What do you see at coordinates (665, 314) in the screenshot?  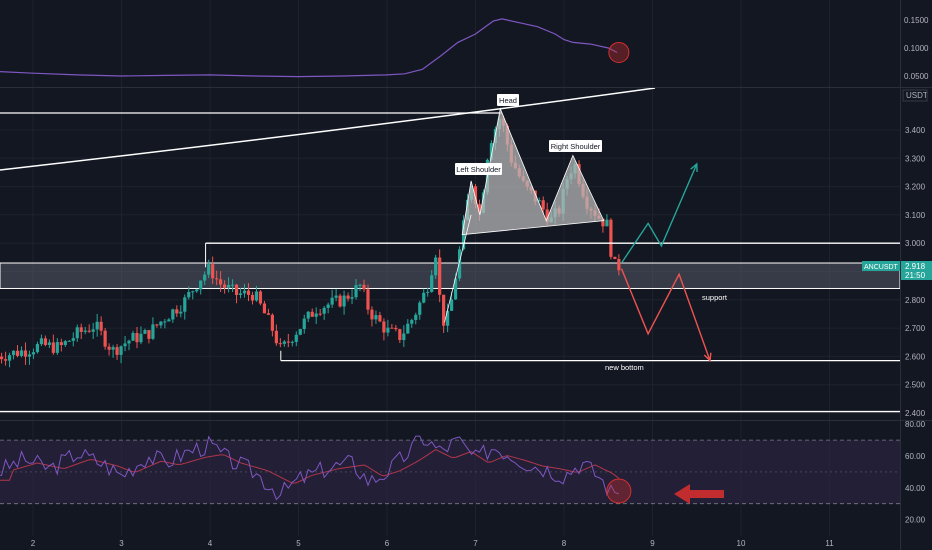 I see `bearish-projection-arrow` at bounding box center [665, 314].